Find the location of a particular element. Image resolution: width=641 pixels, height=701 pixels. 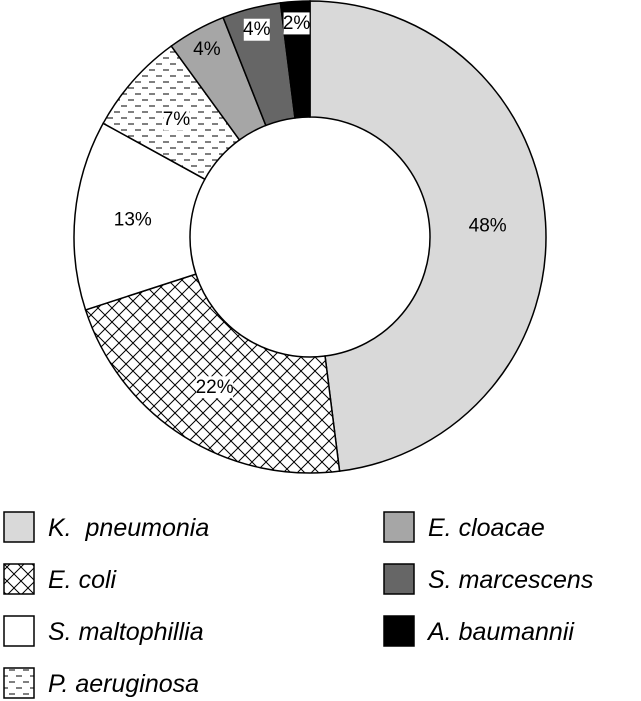

legend-swatch-e-coli is located at coordinates (19, 579).